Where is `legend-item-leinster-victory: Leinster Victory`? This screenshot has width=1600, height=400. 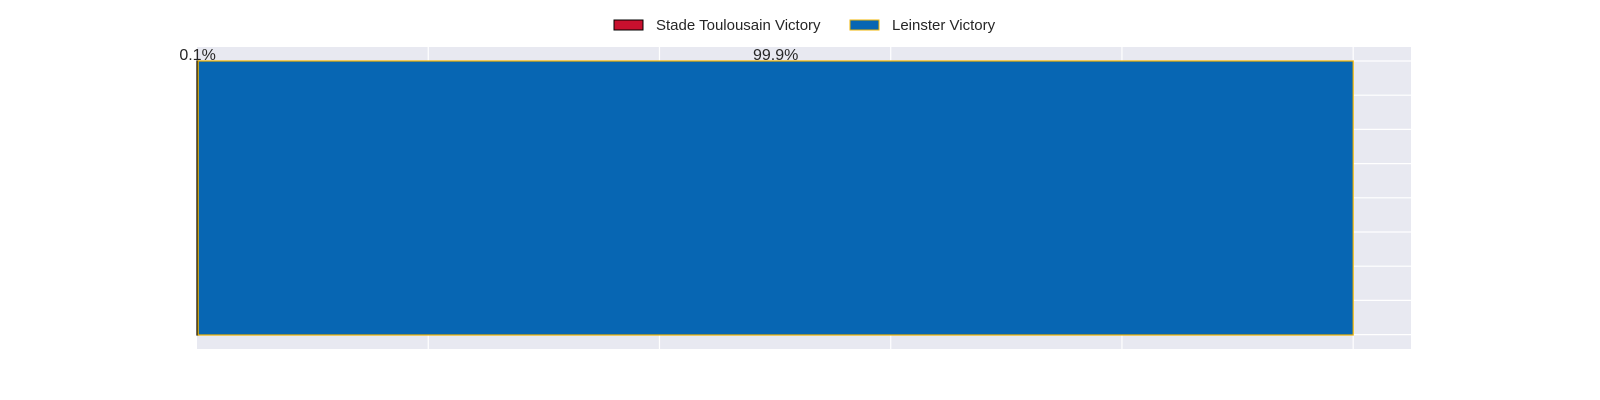
legend-item-leinster-victory: Leinster Victory is located at coordinates (922, 25).